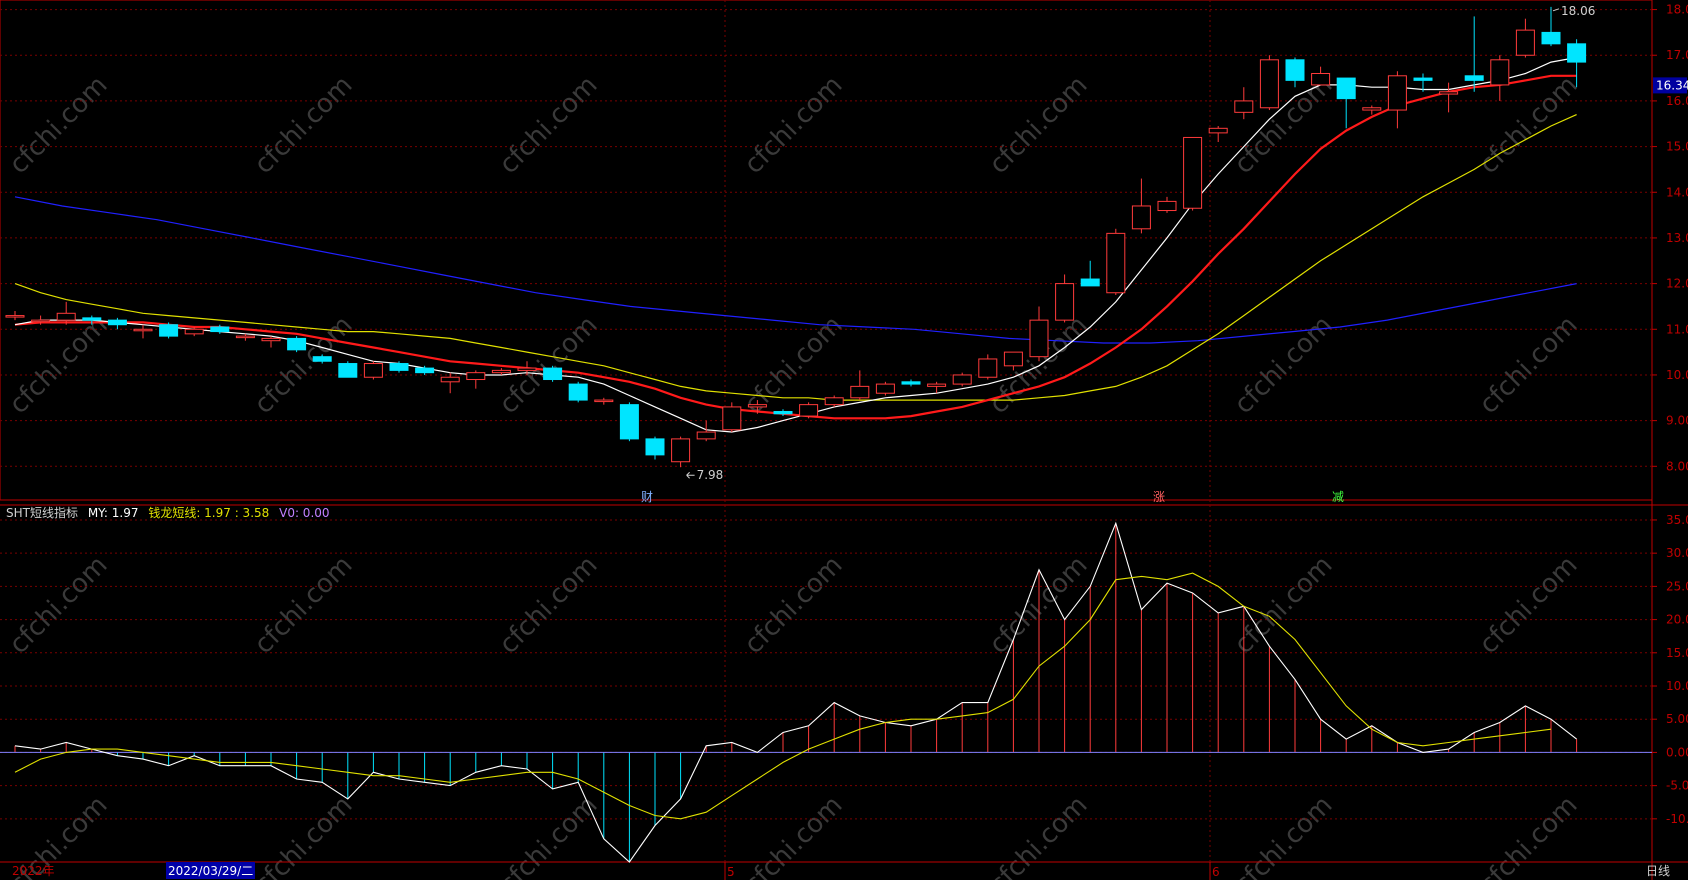  Describe the element at coordinates (42, 513) in the screenshot. I see `indicator-name: SHT短线指标` at that location.